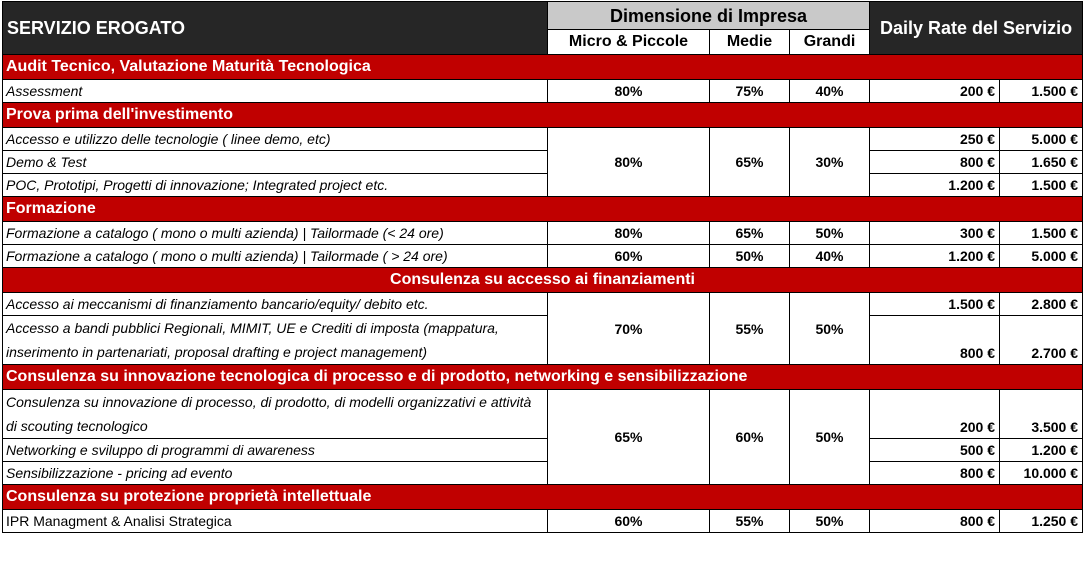  What do you see at coordinates (749, 91) in the screenshot?
I see `medie-pct: 75%` at bounding box center [749, 91].